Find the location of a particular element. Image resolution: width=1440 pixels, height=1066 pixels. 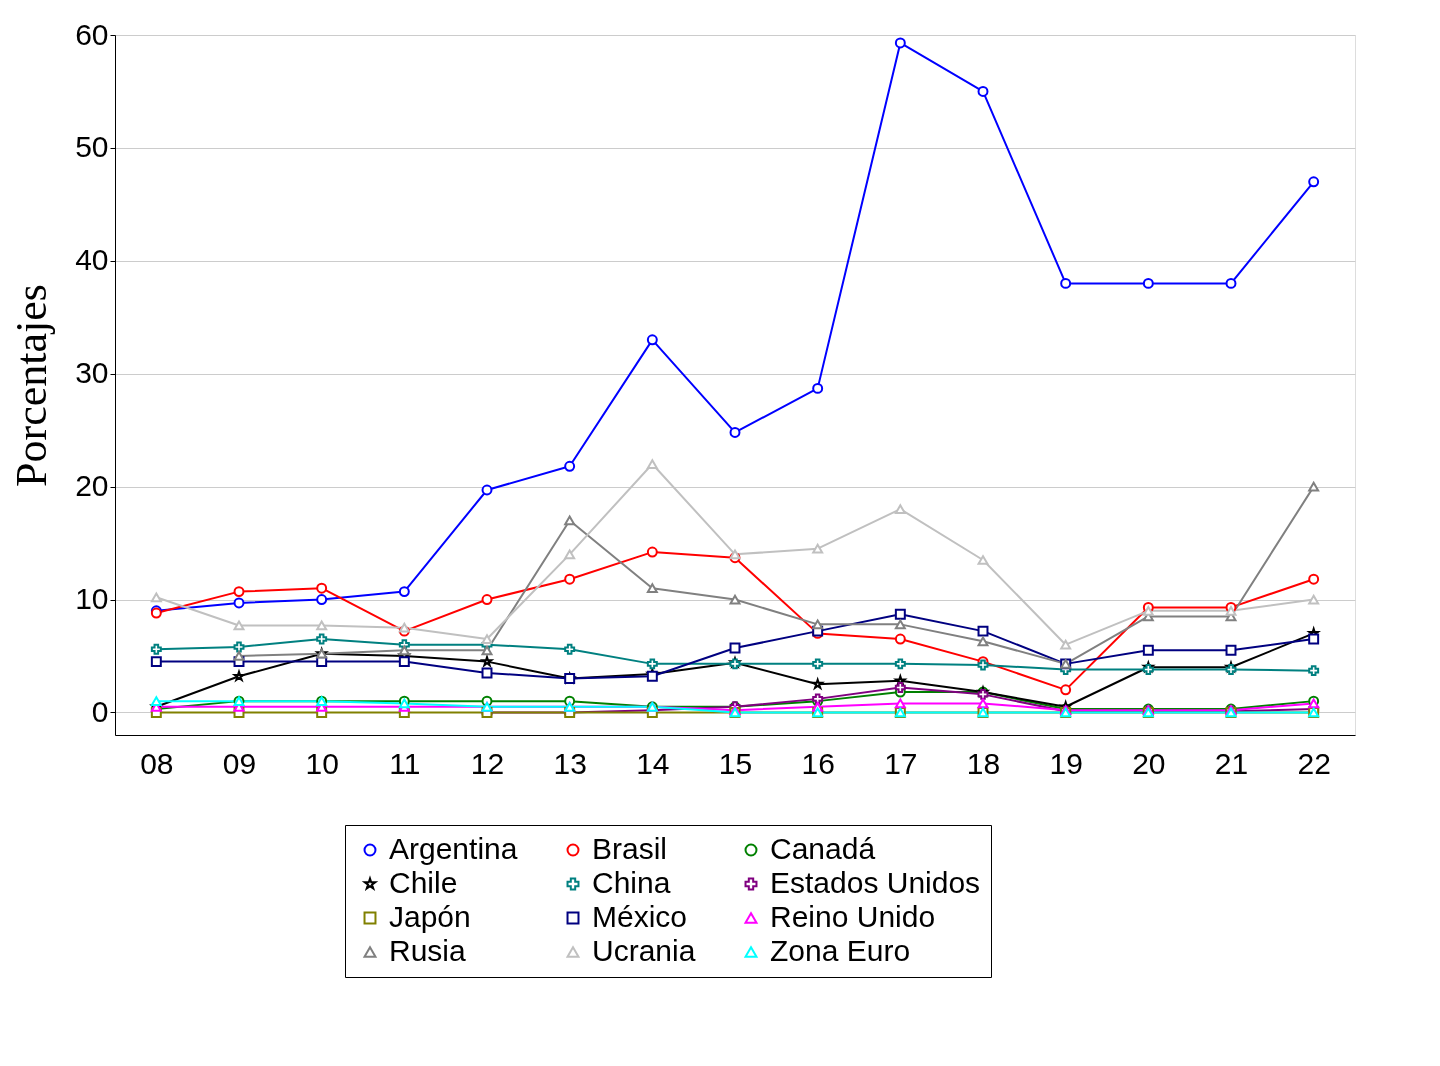

y-tick-label: 0 is located at coordinates (100, 711).